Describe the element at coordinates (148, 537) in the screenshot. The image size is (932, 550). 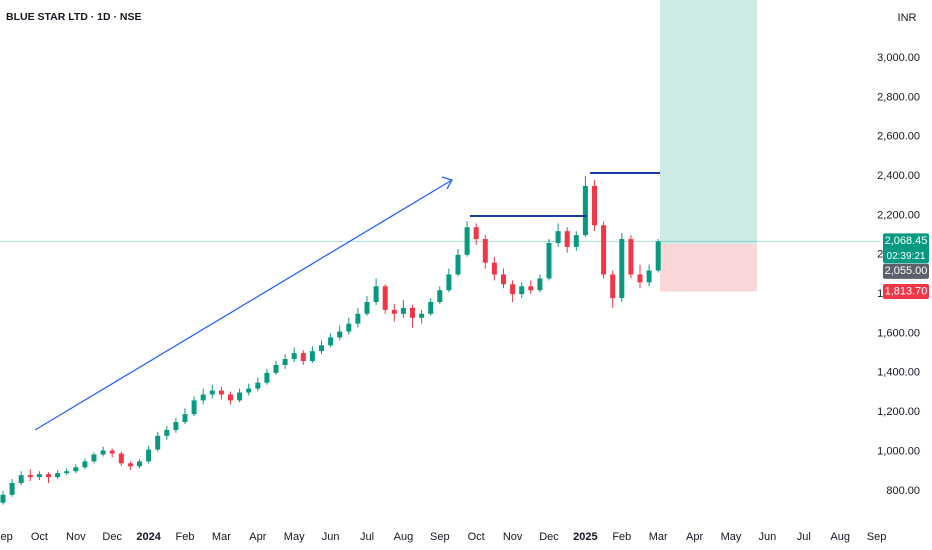
I see `x-tick-label: 2024` at that location.